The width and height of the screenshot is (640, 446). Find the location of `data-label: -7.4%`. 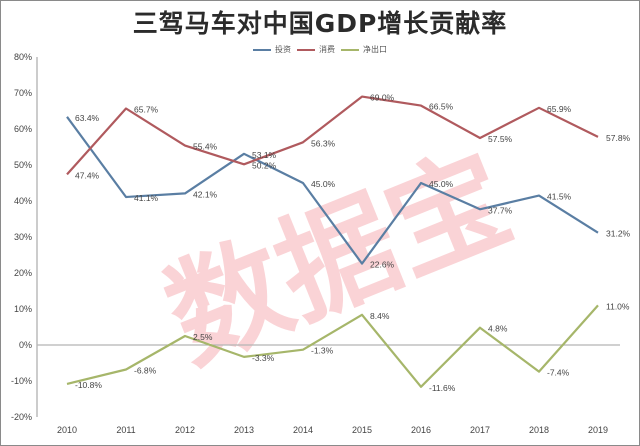

data-label: -7.4% is located at coordinates (558, 373).